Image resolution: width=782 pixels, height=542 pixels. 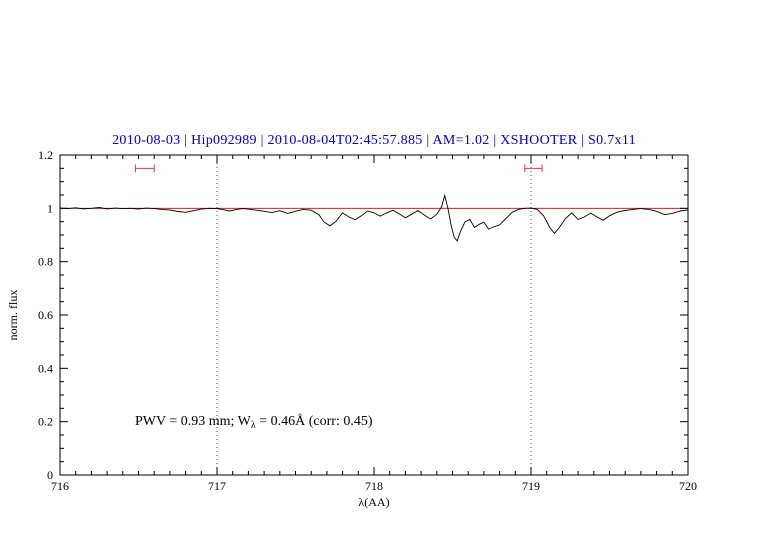 I want to click on y-tick-label: 0, so click(x=50, y=475).